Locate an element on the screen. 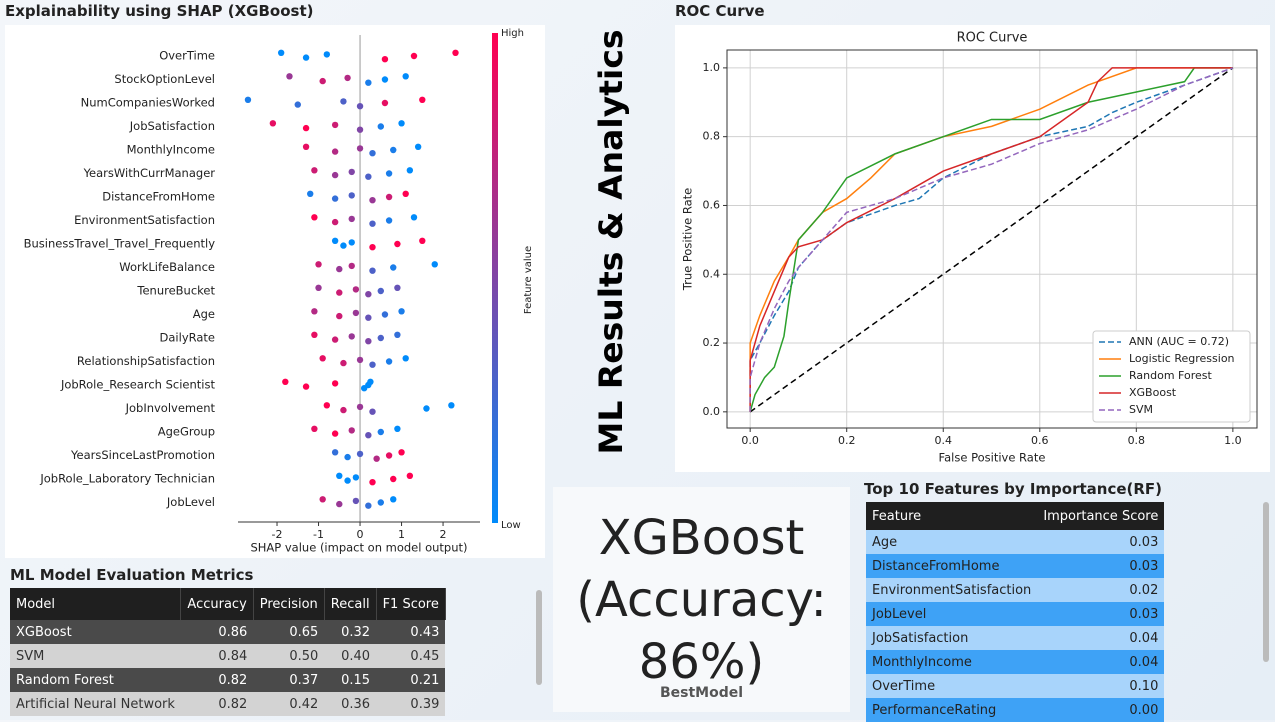  table-cell: JobLevel is located at coordinates (952, 614).